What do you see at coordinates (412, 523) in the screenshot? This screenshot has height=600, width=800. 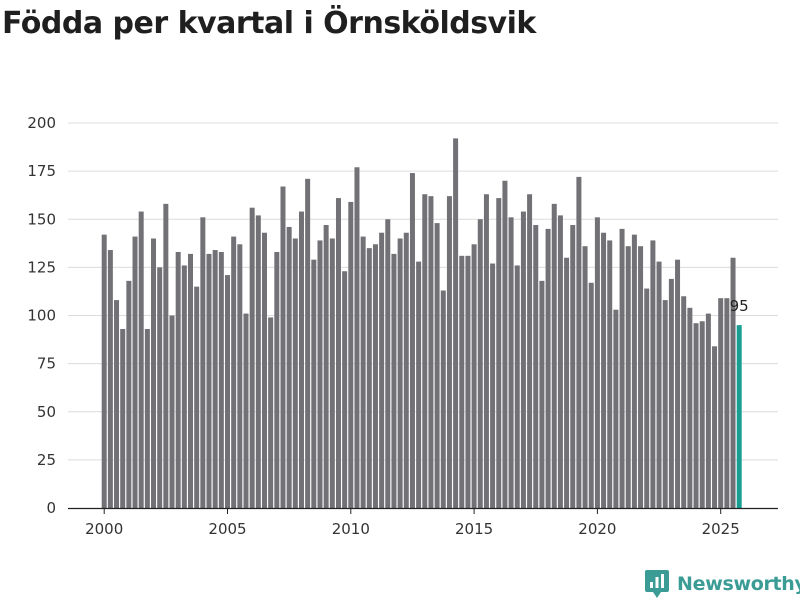 I see `x-axis-tick-labels: 2000 2005 2010 2015 2020 2025` at bounding box center [412, 523].